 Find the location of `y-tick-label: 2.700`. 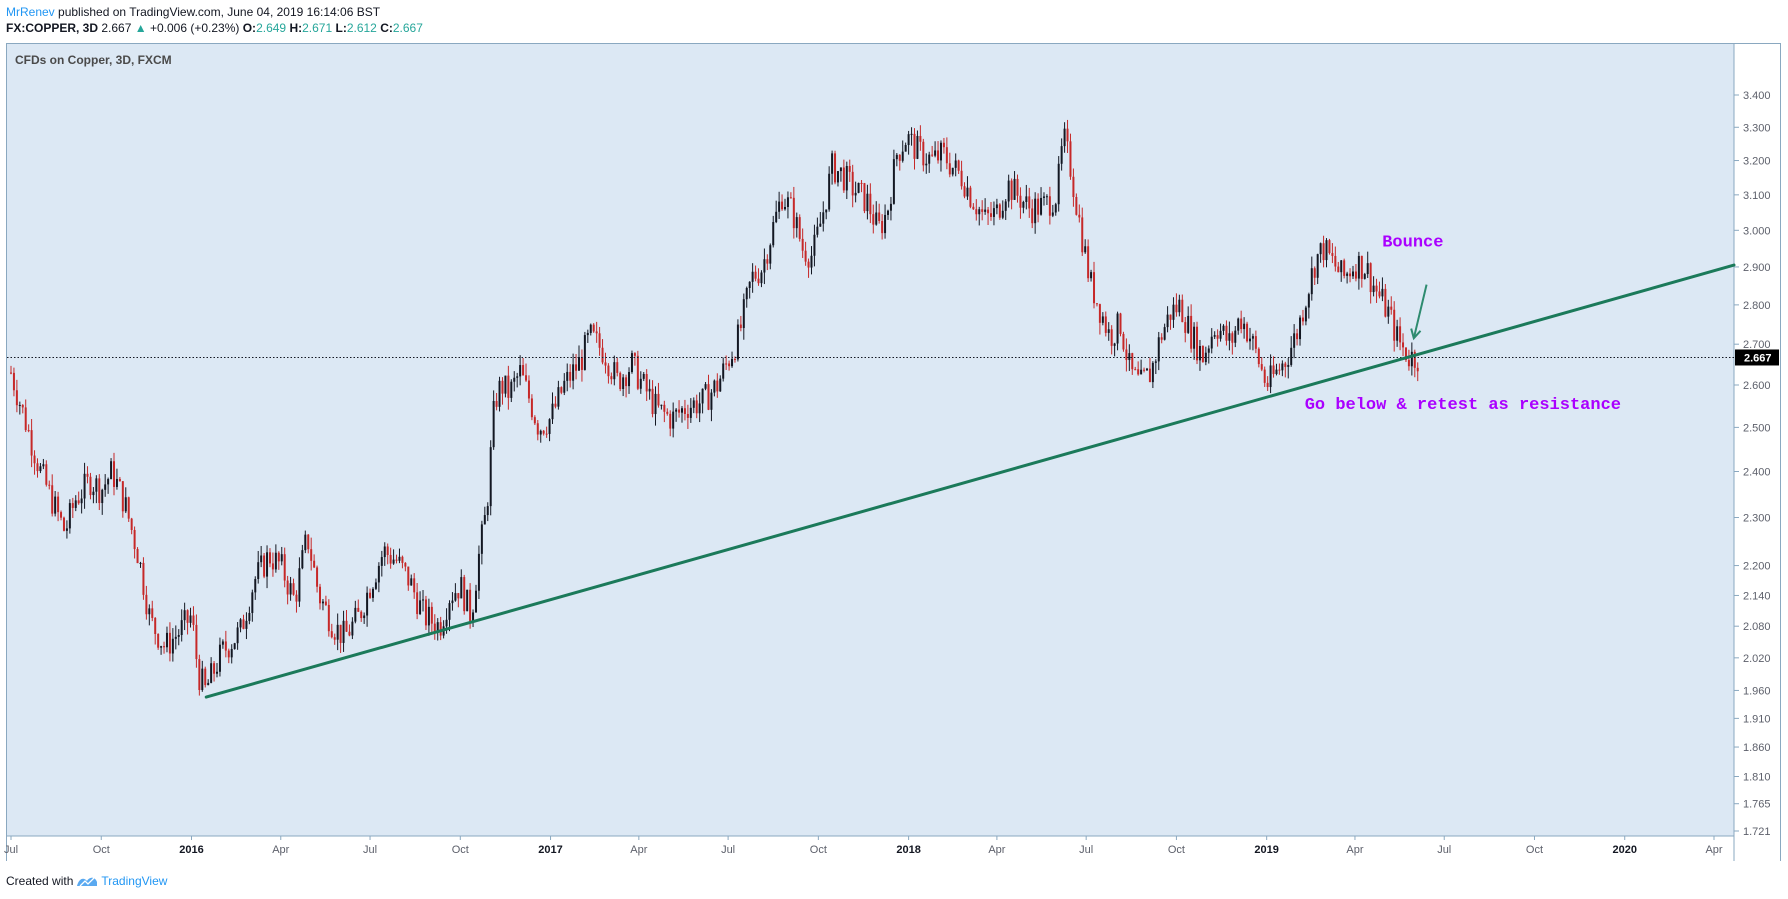

y-tick-label: 2.700 is located at coordinates (1757, 345).